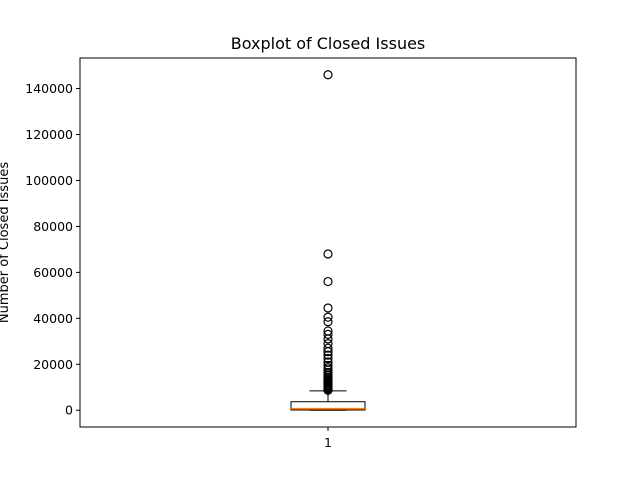 This screenshot has width=640, height=480. What do you see at coordinates (49, 88) in the screenshot?
I see `y-tick-label: 140000` at bounding box center [49, 88].